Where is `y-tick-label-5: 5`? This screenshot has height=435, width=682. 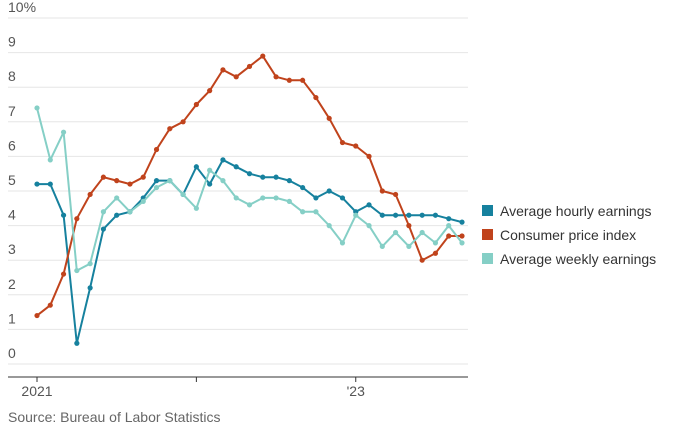 y-tick-label-5: 5 is located at coordinates (12, 180).